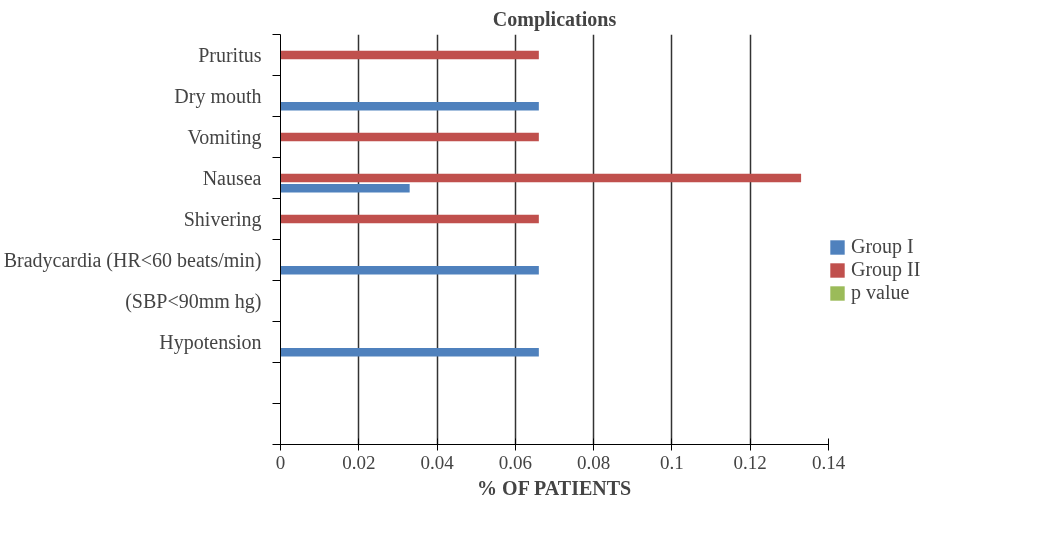  Describe the element at coordinates (886, 269) in the screenshot. I see `legend-label: Group II` at that location.